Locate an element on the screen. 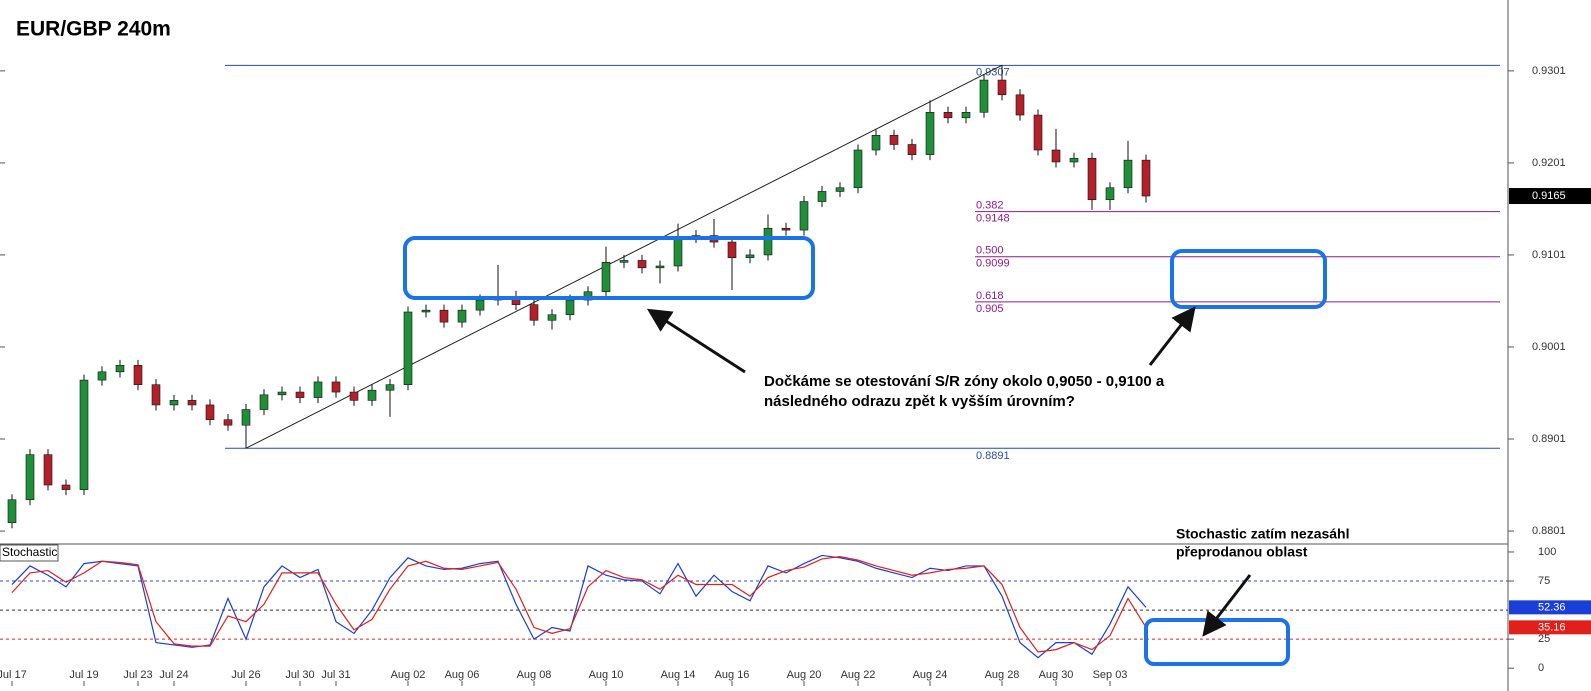 The image size is (1591, 691). x-tick-label: Jul 23 is located at coordinates (137, 675).